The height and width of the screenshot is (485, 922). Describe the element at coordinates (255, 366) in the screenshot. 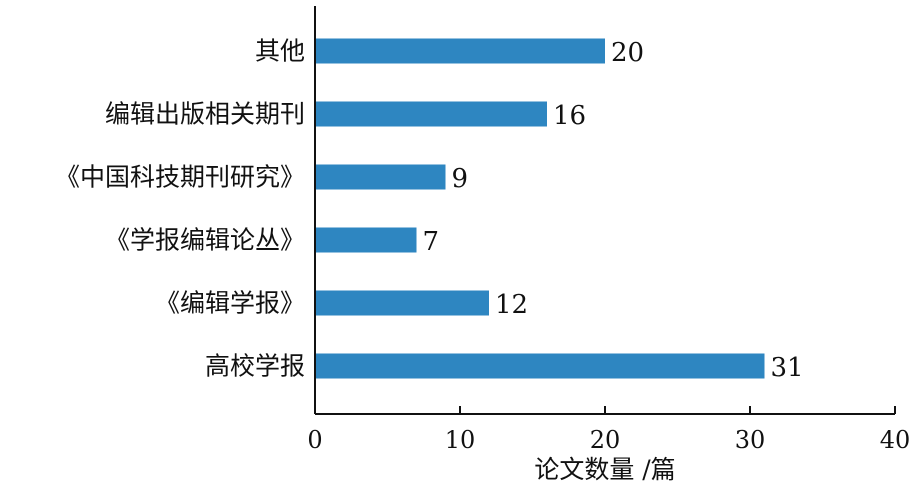

I see `category-label-5: 高校学报` at that location.